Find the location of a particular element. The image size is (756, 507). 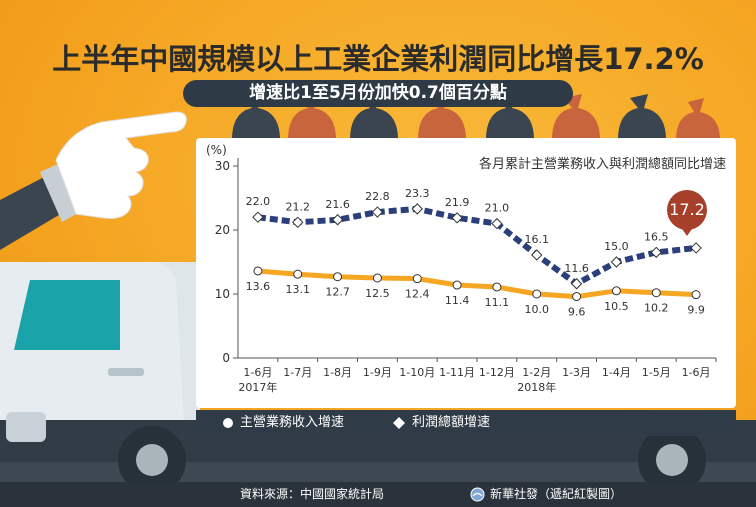

x-tick-label: 1-12月 is located at coordinates (497, 372).